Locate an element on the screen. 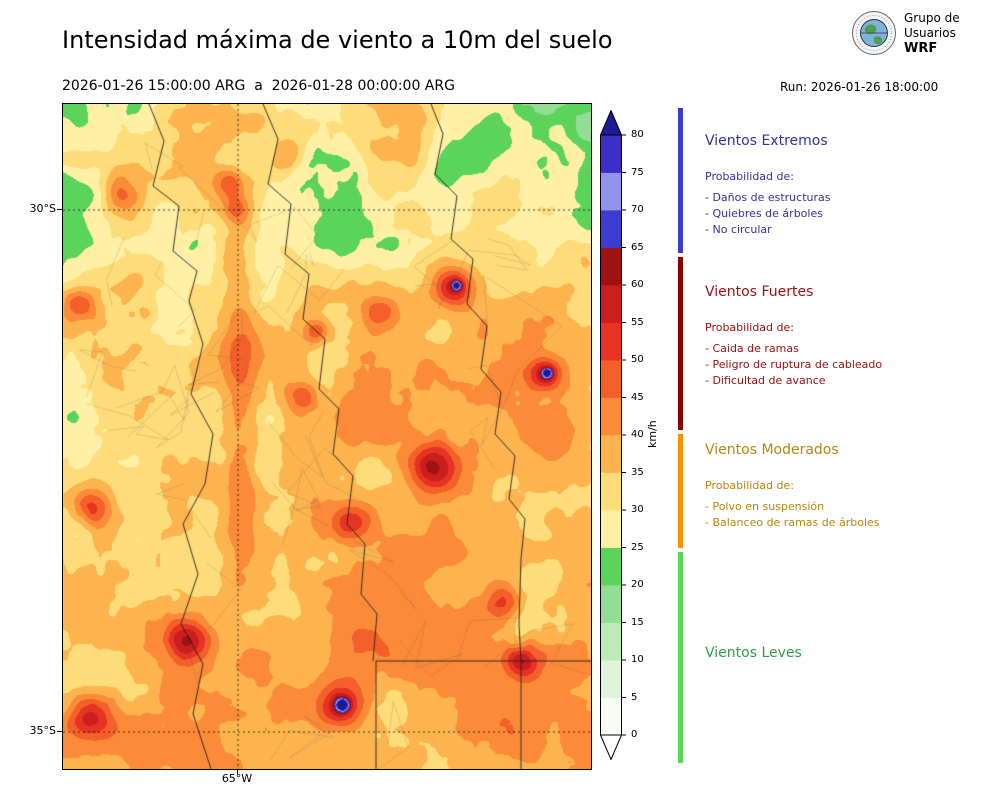 This screenshot has height=800, width=1000. colorbar-tick-label: 65 is located at coordinates (637, 247).